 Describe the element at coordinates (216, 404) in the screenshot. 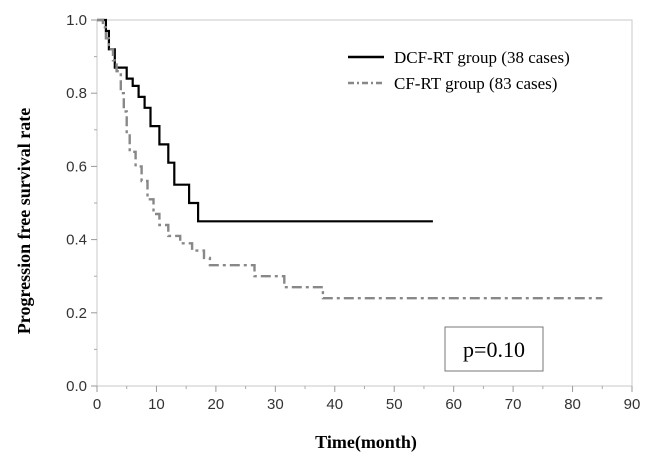

I see `x-tick-label: 20` at that location.